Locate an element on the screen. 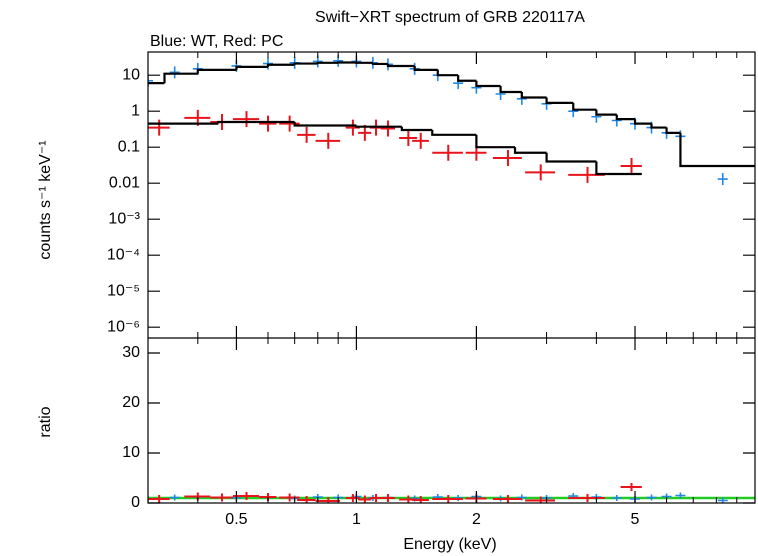 The image size is (758, 556). ratio-tick-label: 30 is located at coordinates (131, 352).